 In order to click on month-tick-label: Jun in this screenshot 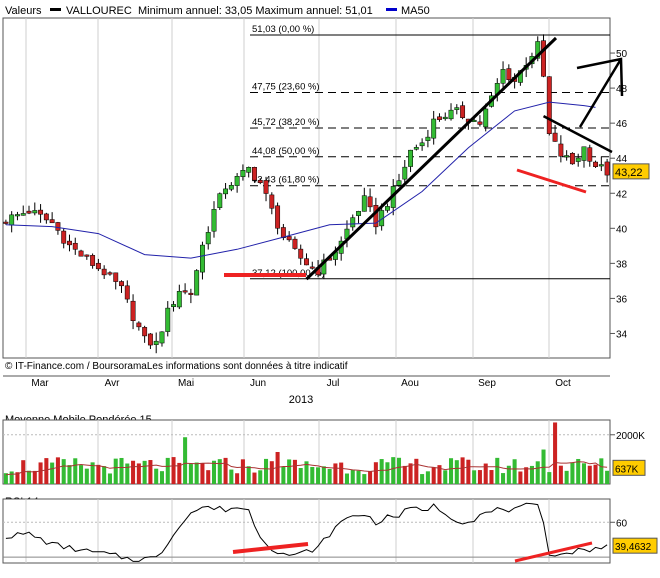, I will do `click(258, 383)`.